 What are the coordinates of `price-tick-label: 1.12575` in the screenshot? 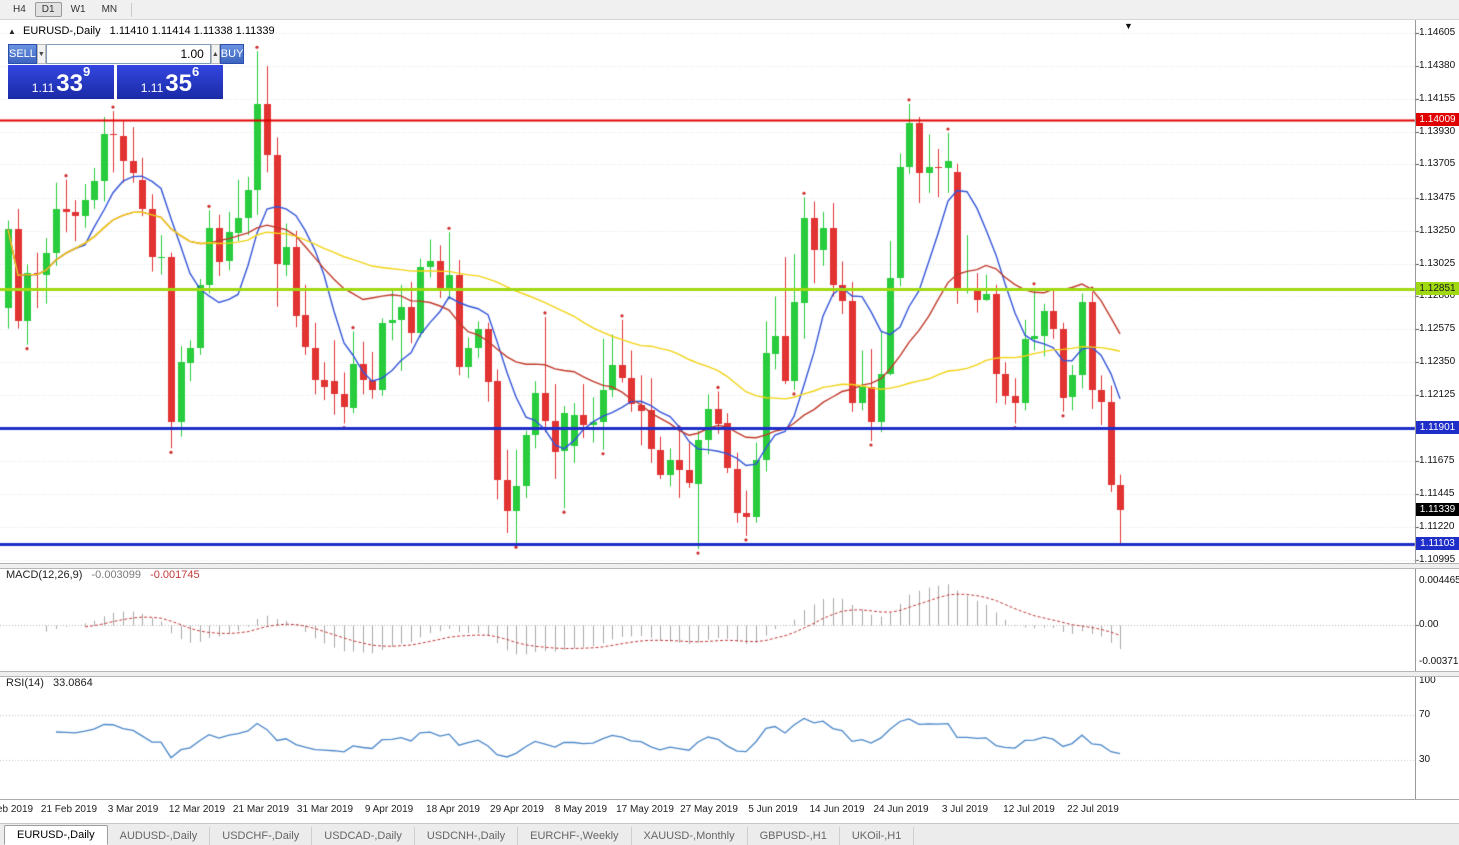 It's located at (1437, 329).